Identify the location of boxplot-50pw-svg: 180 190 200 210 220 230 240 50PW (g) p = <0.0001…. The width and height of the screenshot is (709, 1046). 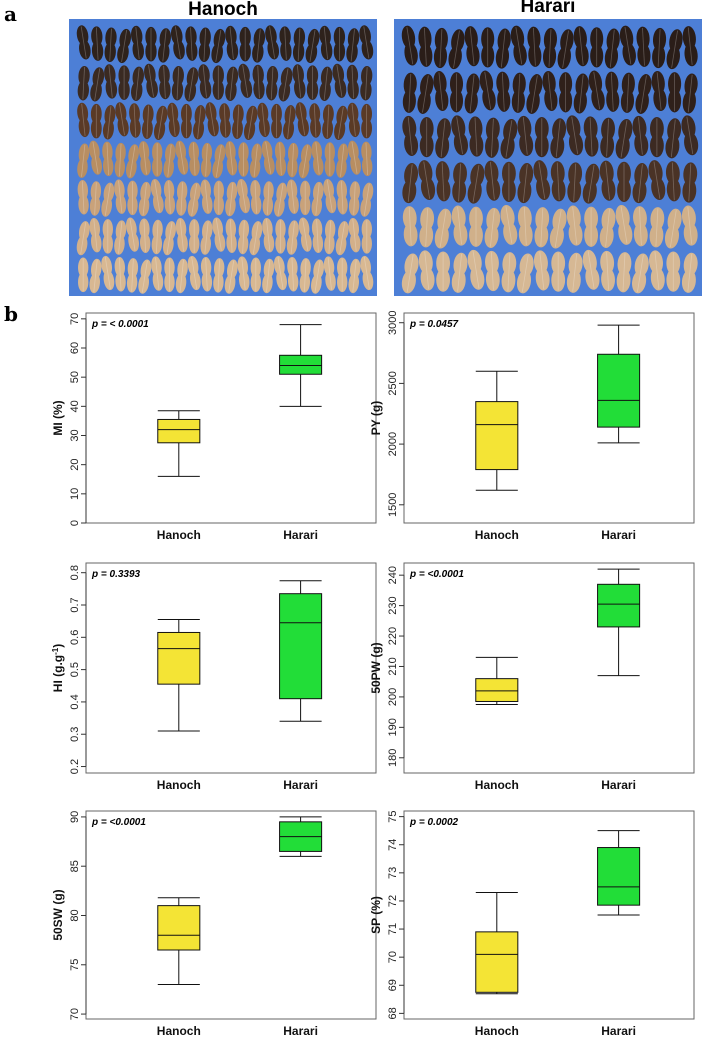
(532, 677).